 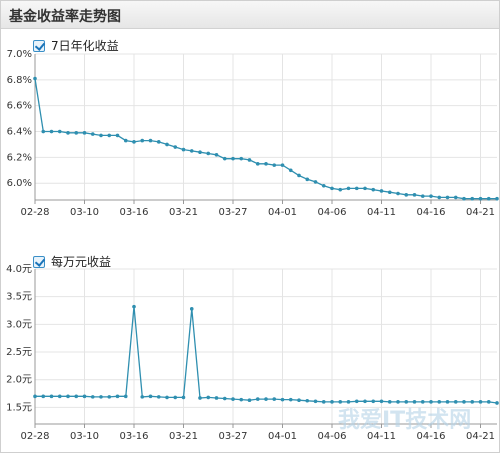 What do you see at coordinates (19, 106) in the screenshot?
I see `y-tick-label: 6.6%` at bounding box center [19, 106].